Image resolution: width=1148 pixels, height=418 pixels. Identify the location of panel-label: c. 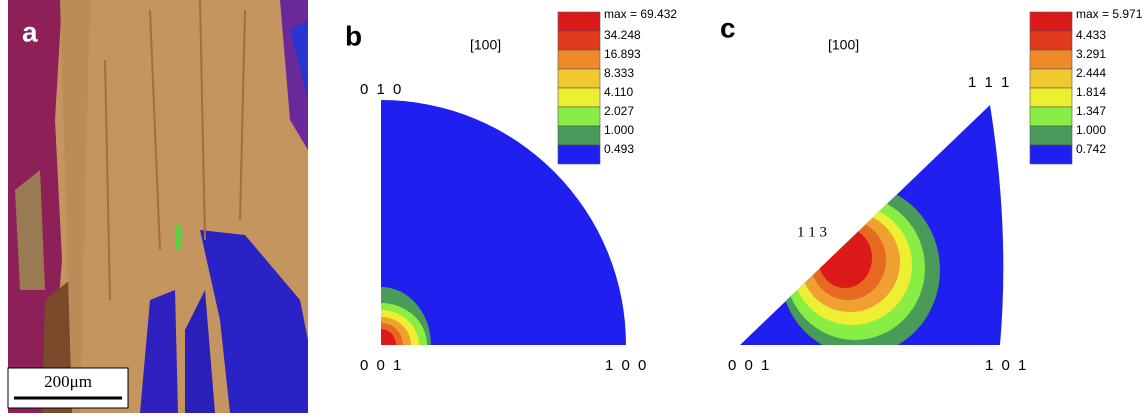
(728, 27).